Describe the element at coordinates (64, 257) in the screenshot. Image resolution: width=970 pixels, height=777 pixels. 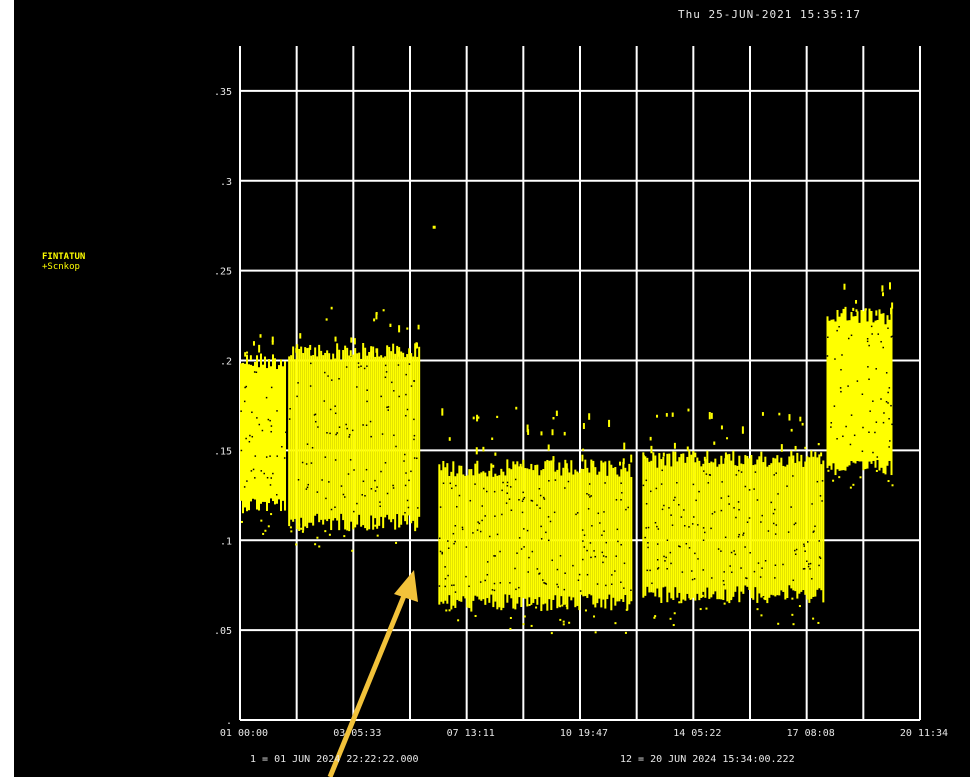
I see `y-axis-label-line1: FINTATUN` at that location.